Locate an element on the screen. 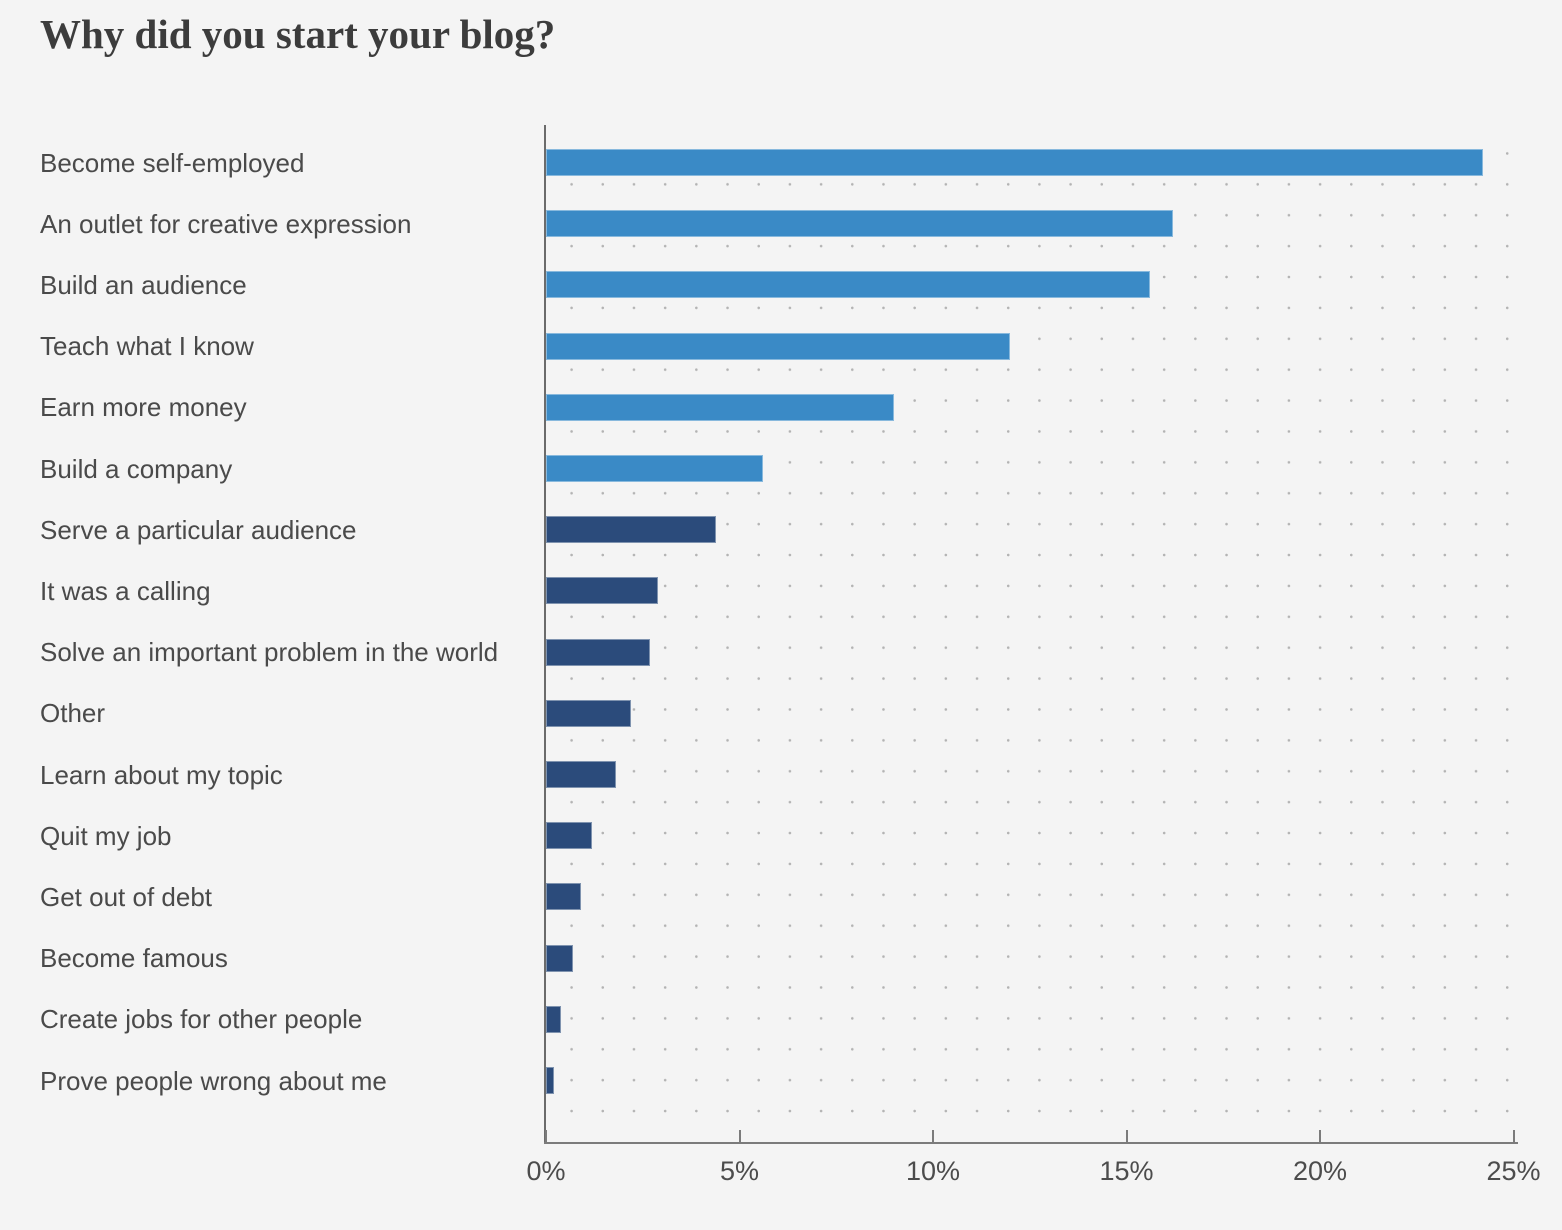 The width and height of the screenshot is (1562, 1230). x-tick-label: 5% is located at coordinates (739, 1171).